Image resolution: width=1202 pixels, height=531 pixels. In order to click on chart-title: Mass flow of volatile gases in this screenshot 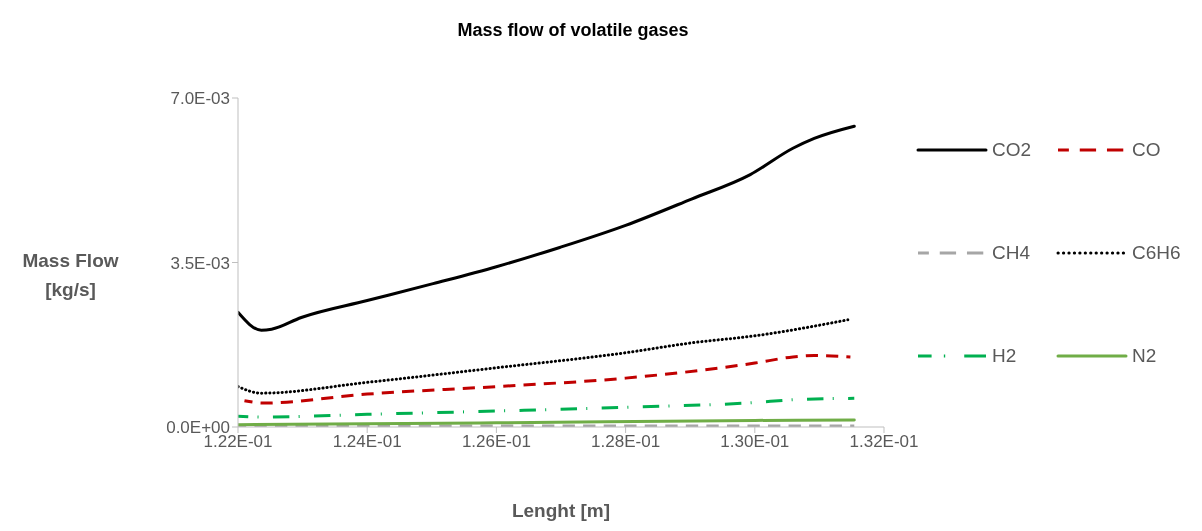, I will do `click(573, 30)`.